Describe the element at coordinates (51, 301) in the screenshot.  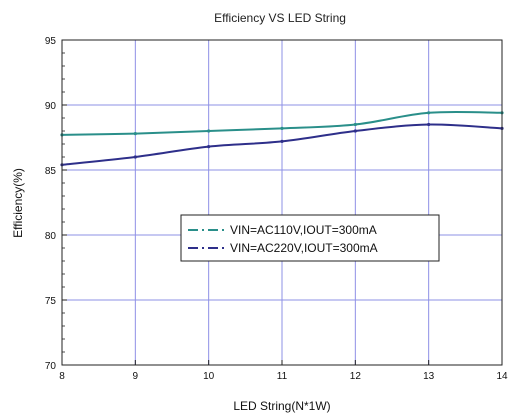
I see `y-tick-label: 75` at that location.